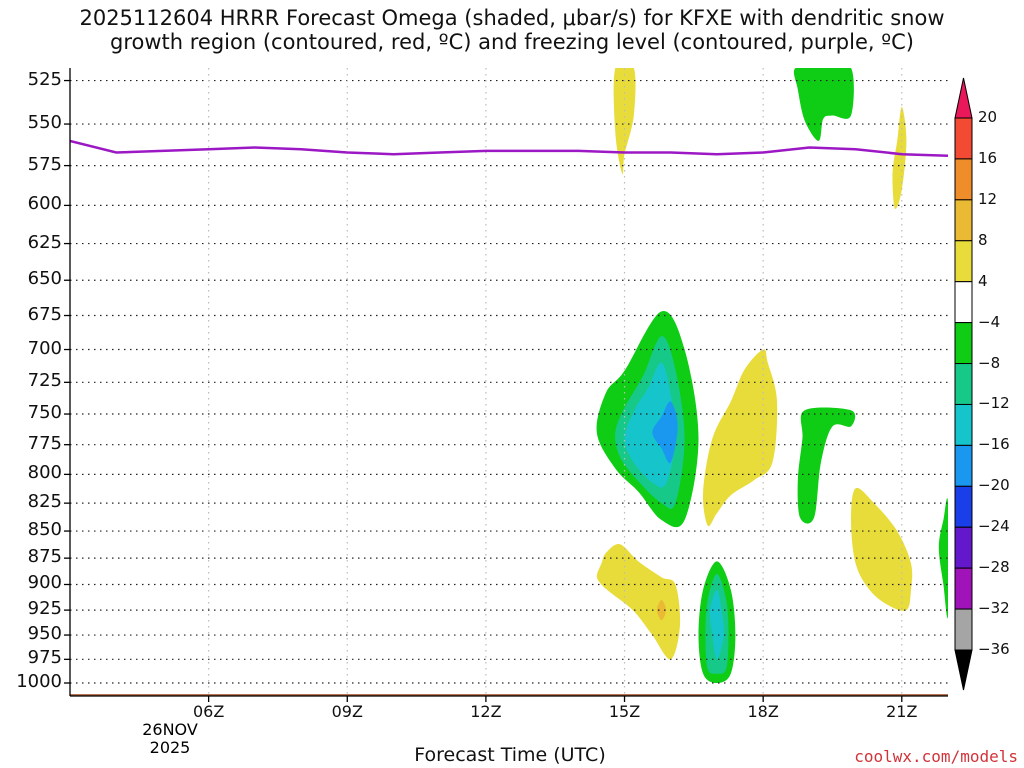  I want to click on colorbar-label: −12, so click(994, 403).